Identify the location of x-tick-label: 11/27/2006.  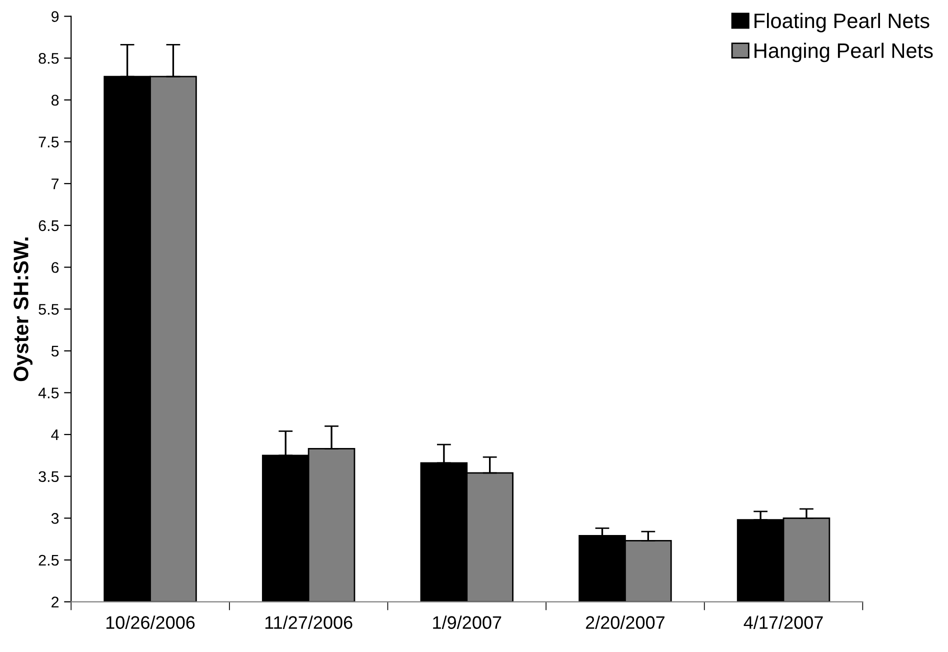
(308, 622).